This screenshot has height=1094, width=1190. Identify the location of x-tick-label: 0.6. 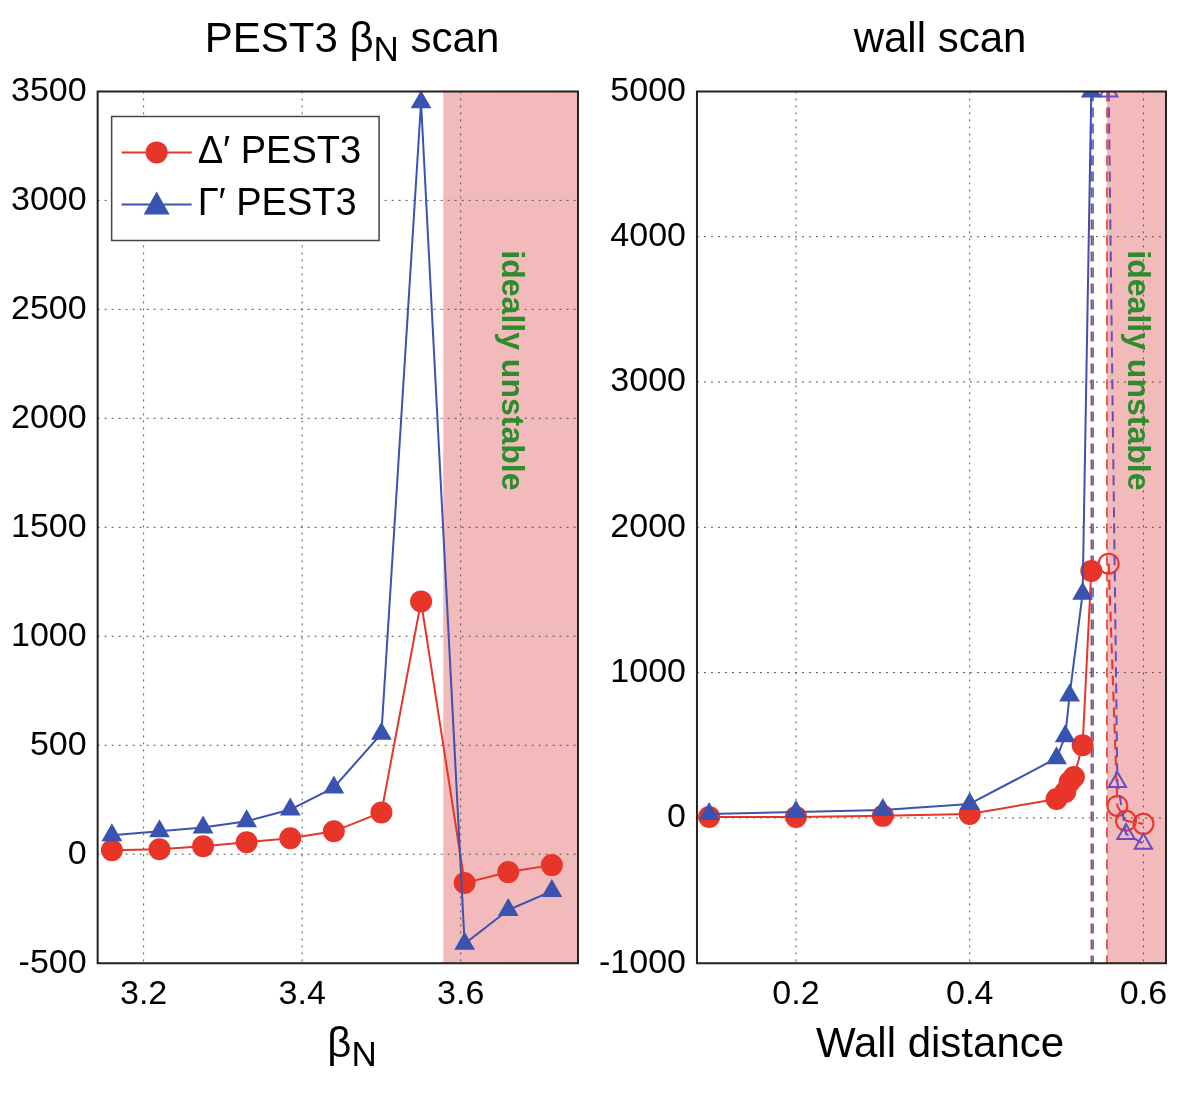
(1143, 991).